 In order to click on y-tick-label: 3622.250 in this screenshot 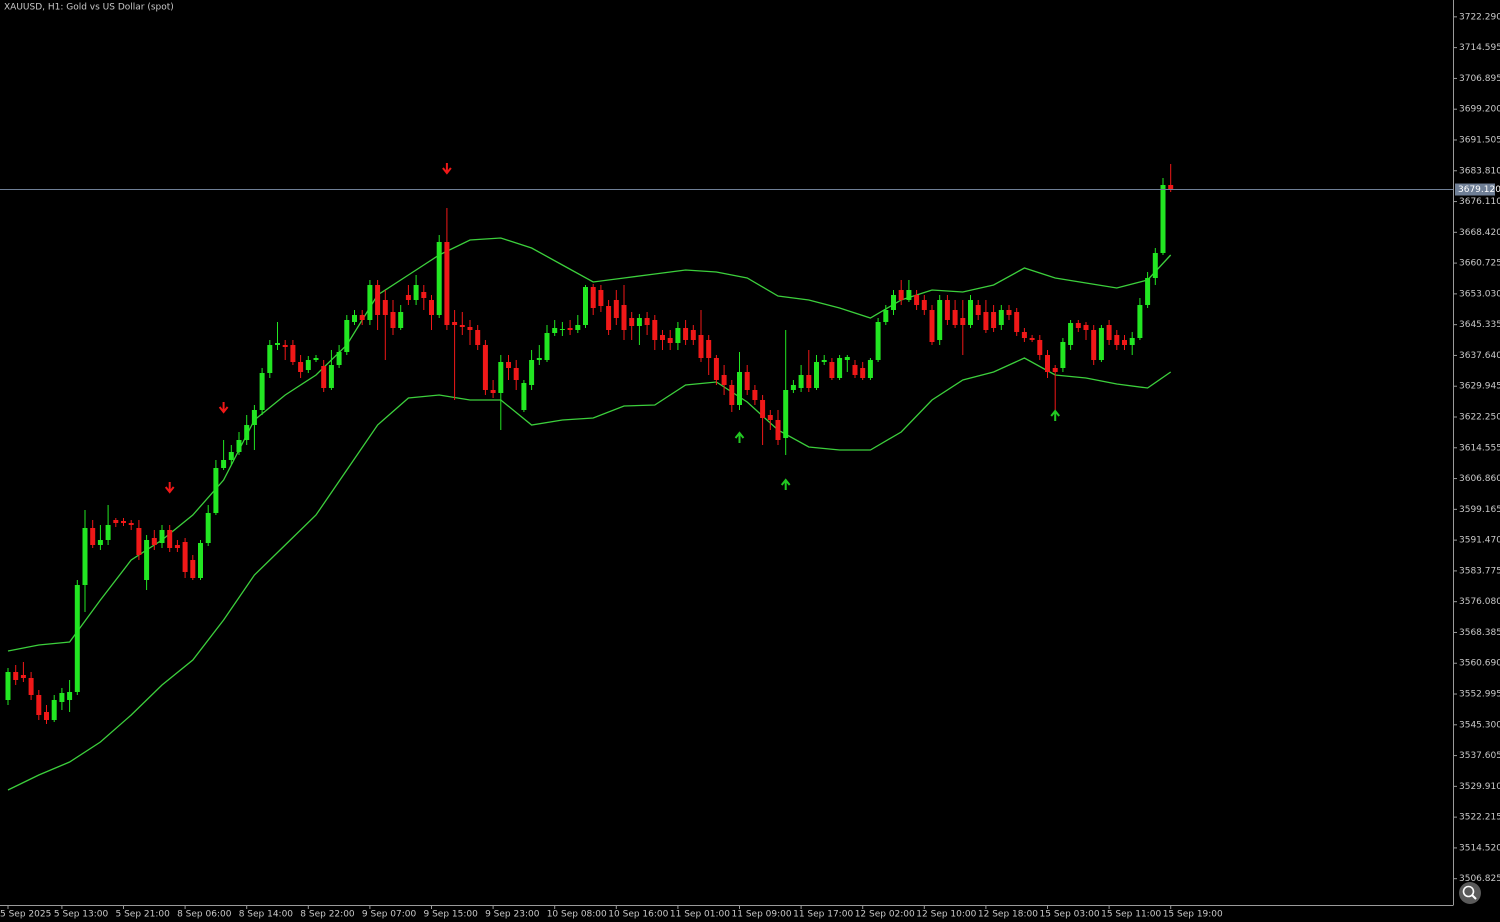, I will do `click(1479, 418)`.